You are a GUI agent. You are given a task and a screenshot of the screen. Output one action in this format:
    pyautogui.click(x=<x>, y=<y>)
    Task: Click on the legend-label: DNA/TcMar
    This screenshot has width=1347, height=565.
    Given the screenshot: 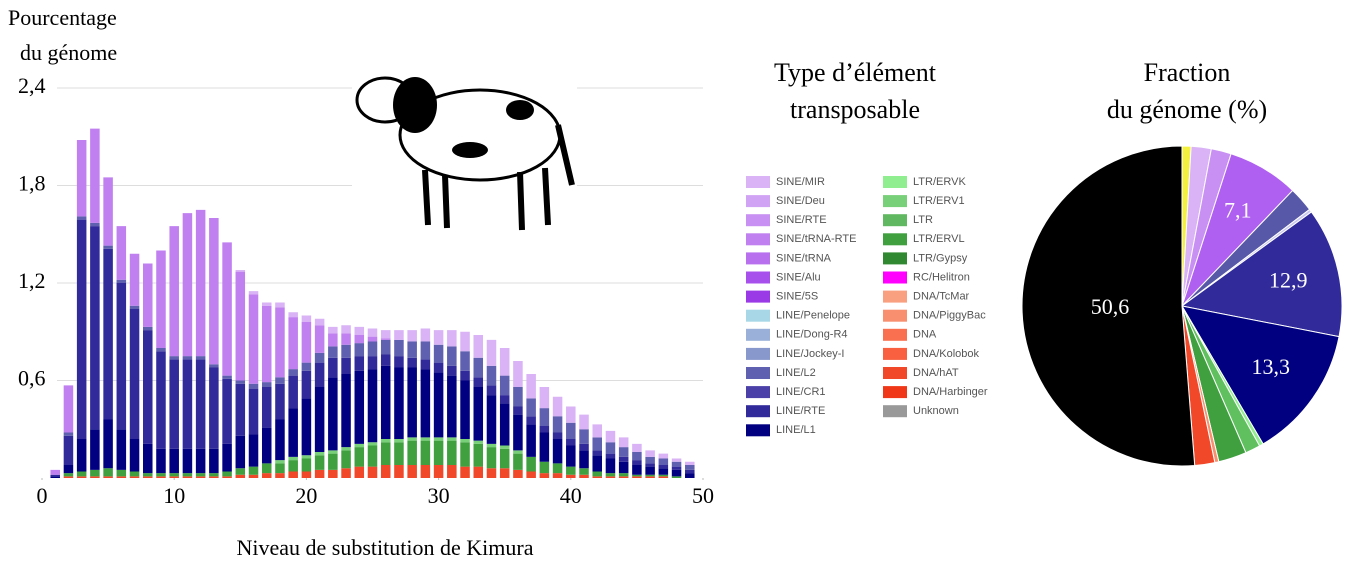 What is the action you would take?
    pyautogui.click(x=941, y=297)
    